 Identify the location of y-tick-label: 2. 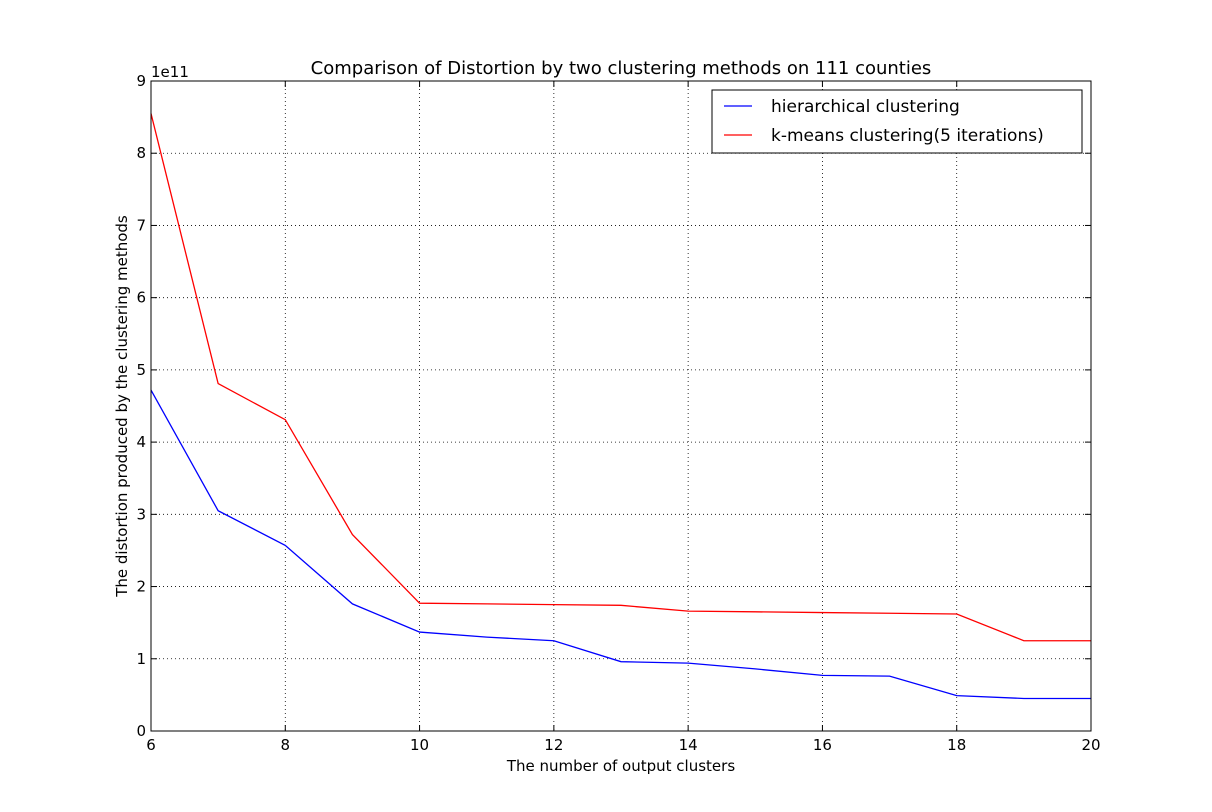
(141, 587).